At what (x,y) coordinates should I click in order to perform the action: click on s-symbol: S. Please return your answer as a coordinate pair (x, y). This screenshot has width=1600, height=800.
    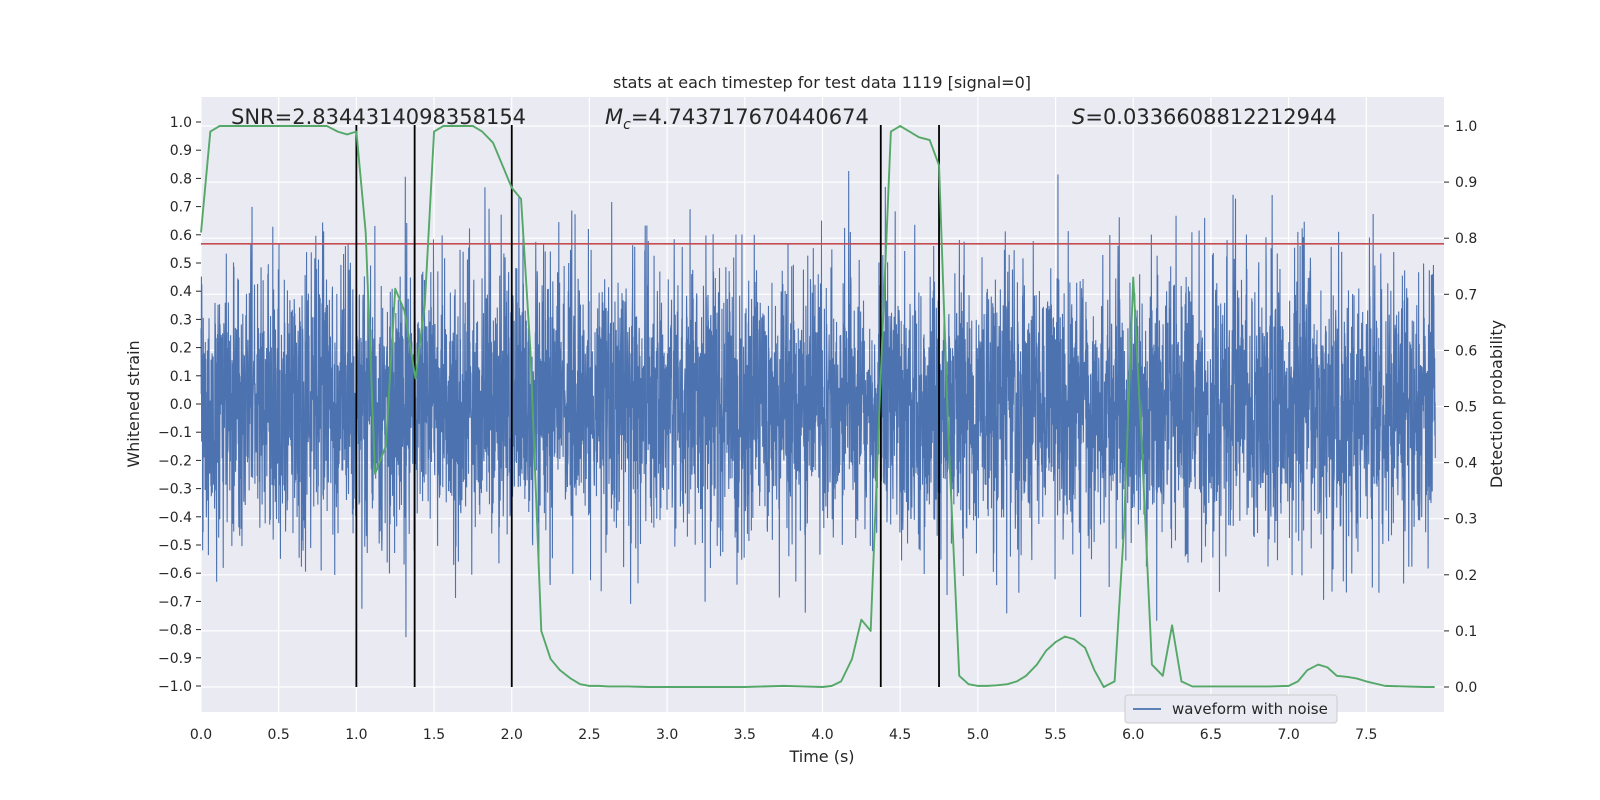
    Looking at the image, I should click on (1078, 117).